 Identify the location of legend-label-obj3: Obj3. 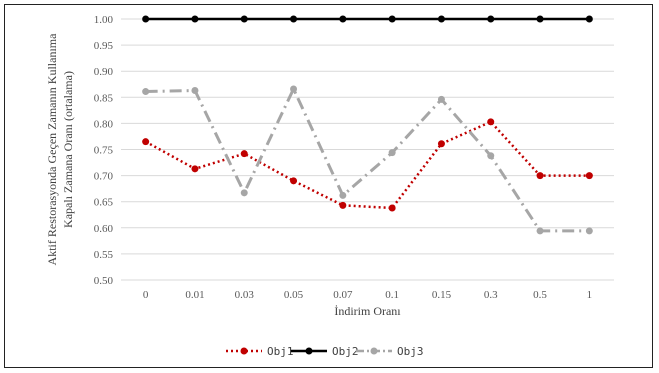
(410, 351).